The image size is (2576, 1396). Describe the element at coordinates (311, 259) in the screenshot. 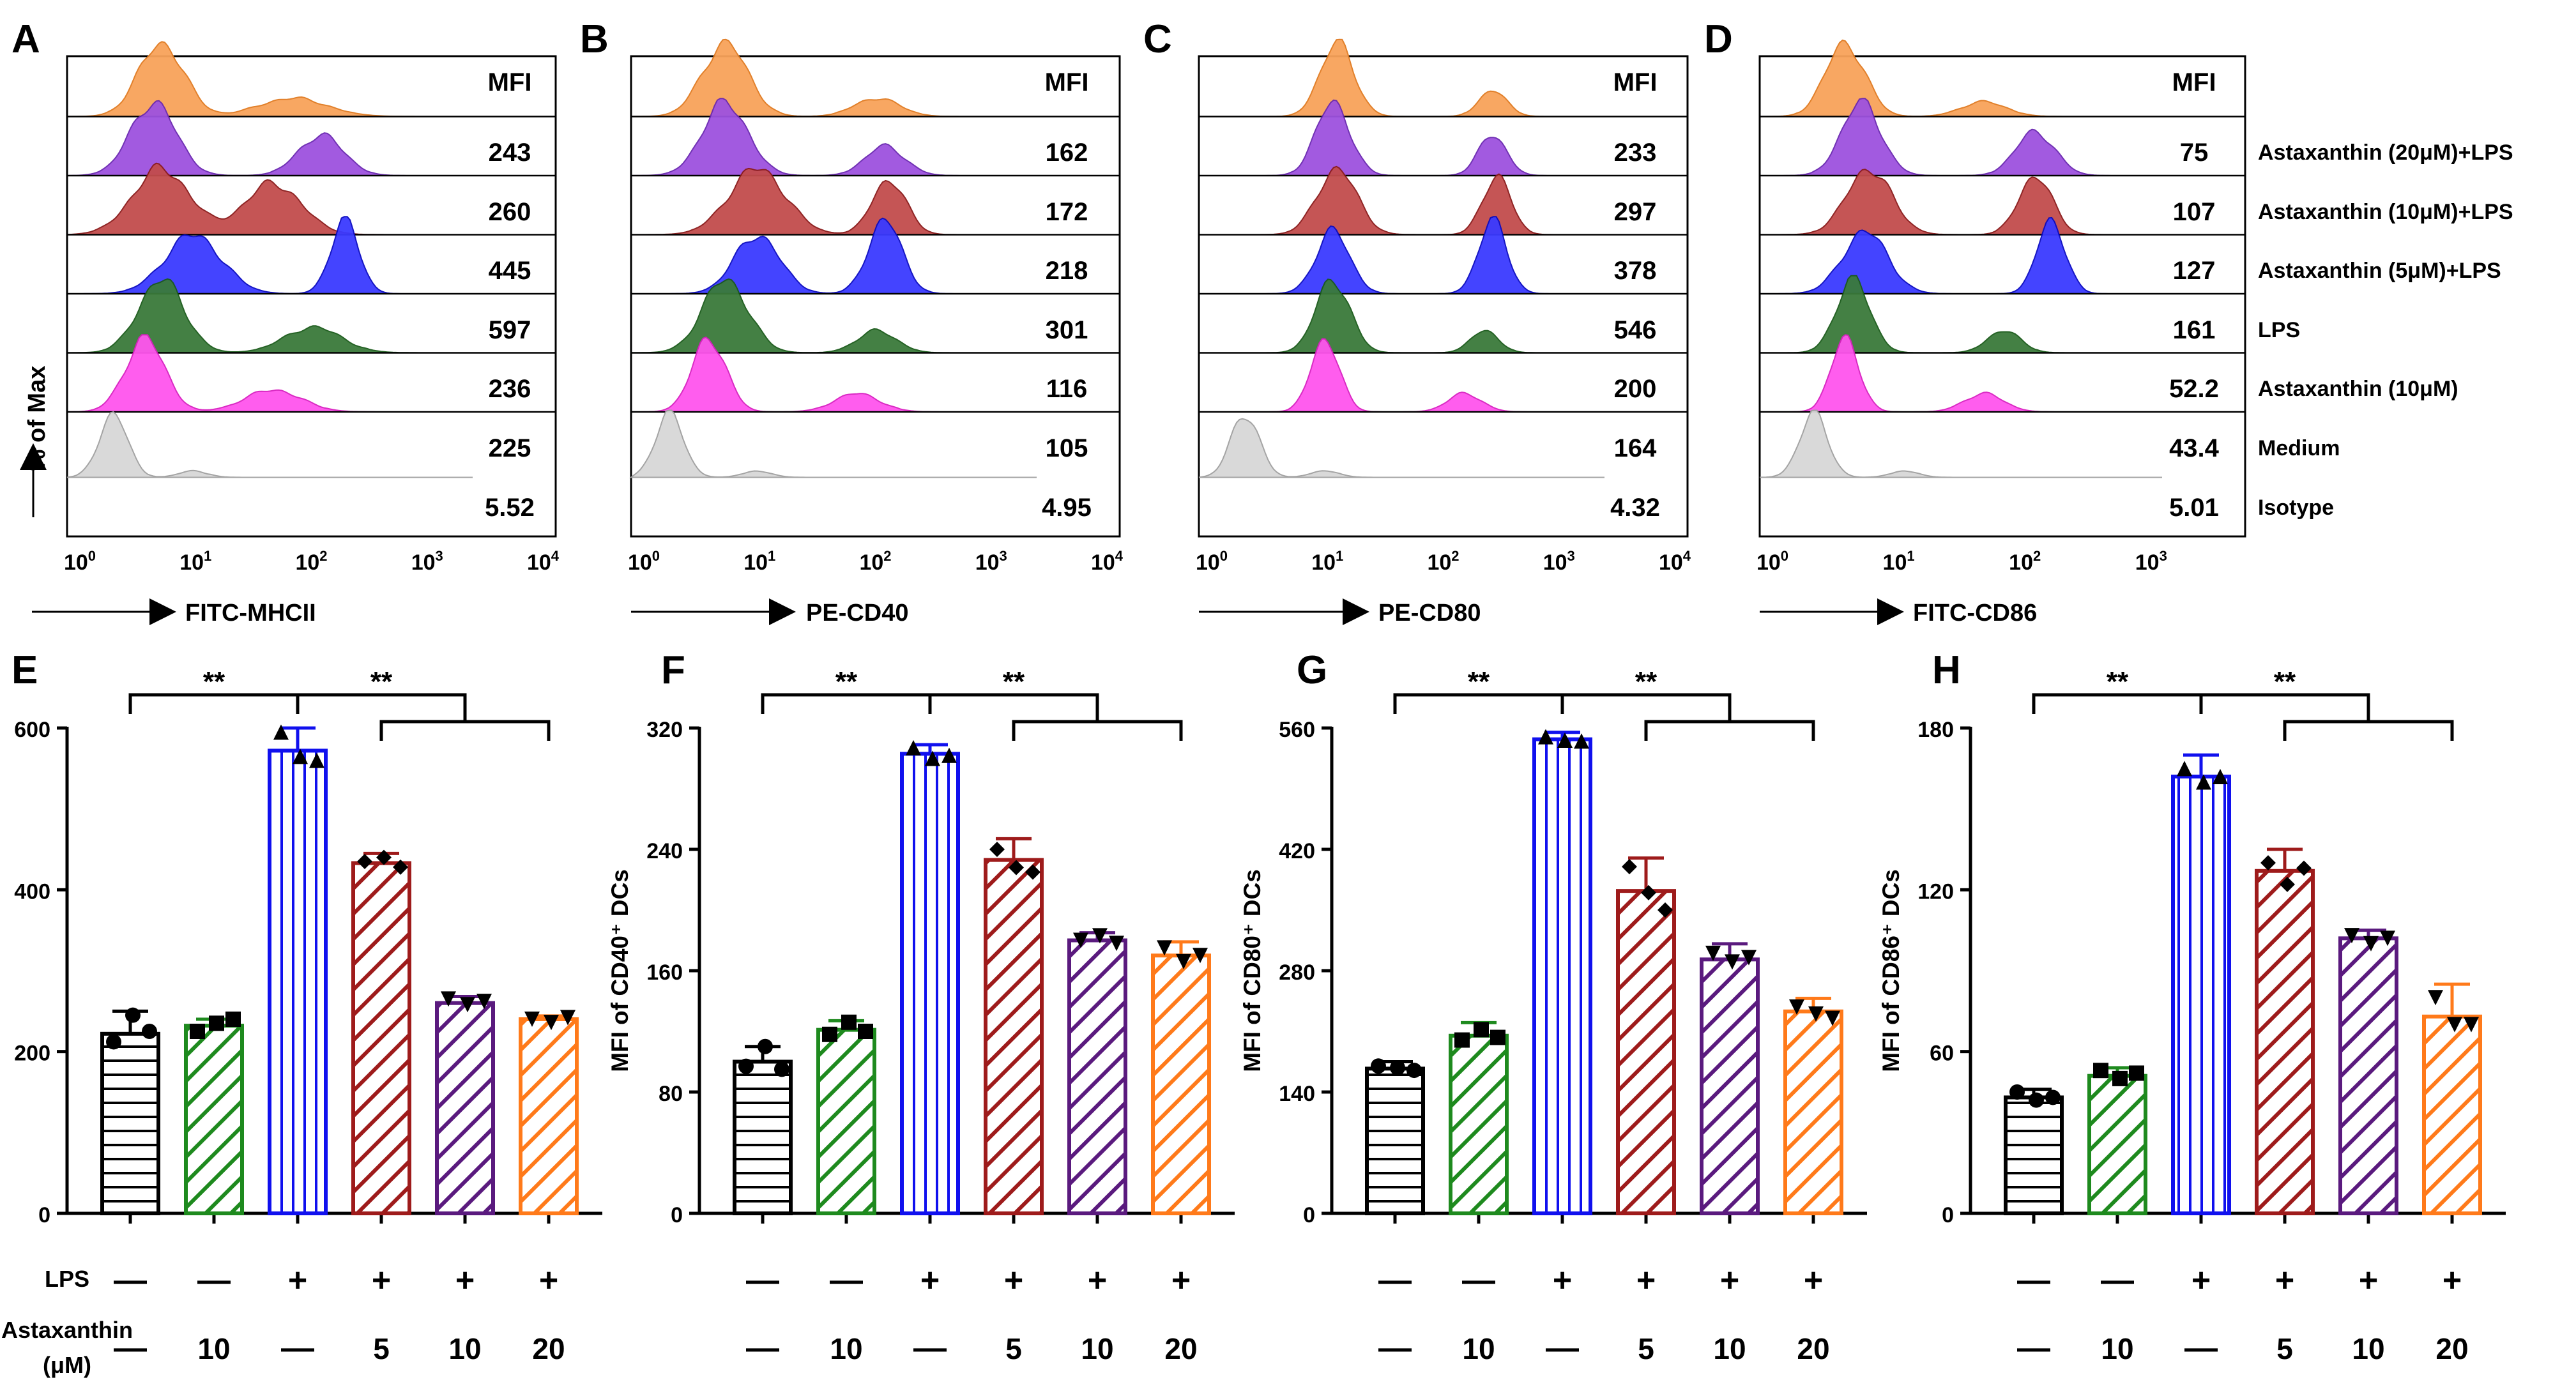

I see `histogram-traces-A` at that location.